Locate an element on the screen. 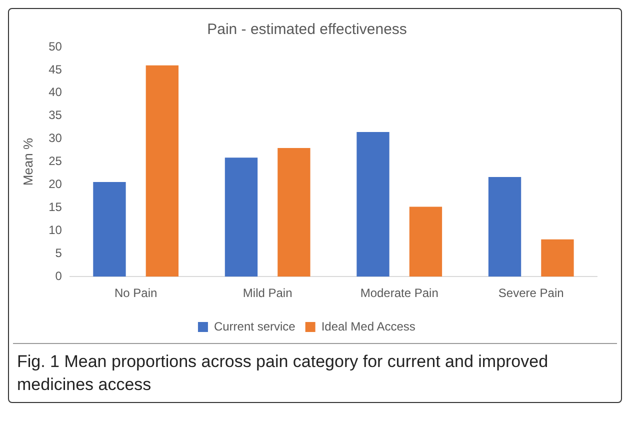 The width and height of the screenshot is (628, 446). y-tick-label: 10 is located at coordinates (55, 229).